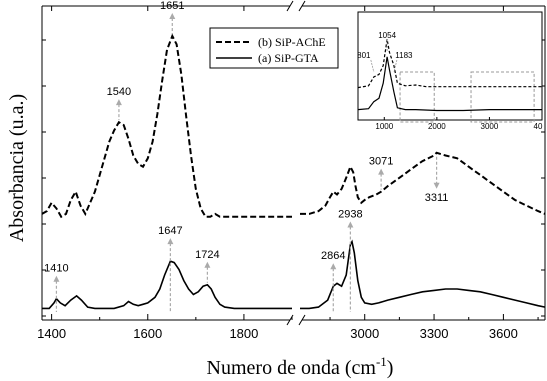 The image size is (547, 381). Describe the element at coordinates (288, 58) in the screenshot. I see `legend-entry: (a) SiP-GTA` at that location.